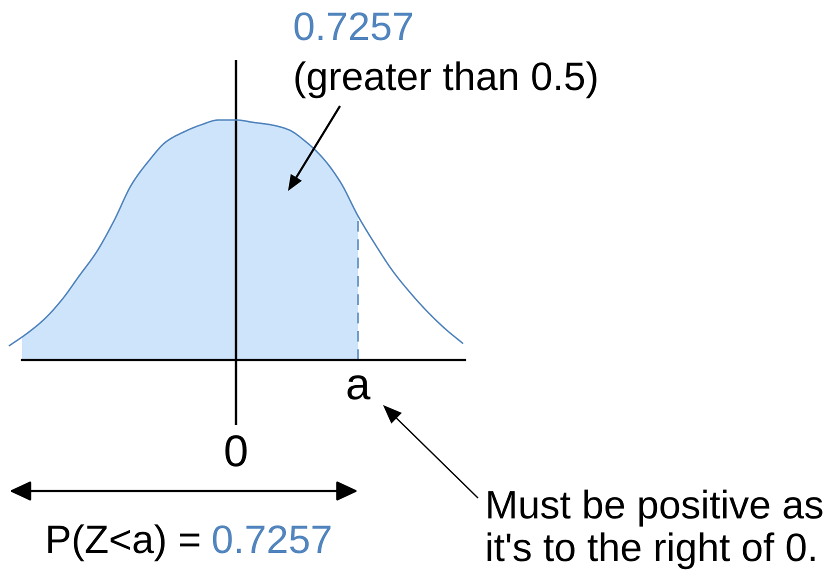 The width and height of the screenshot is (827, 573). I want to click on text: Must be positive as it's to the right of 0., so click(655, 530).